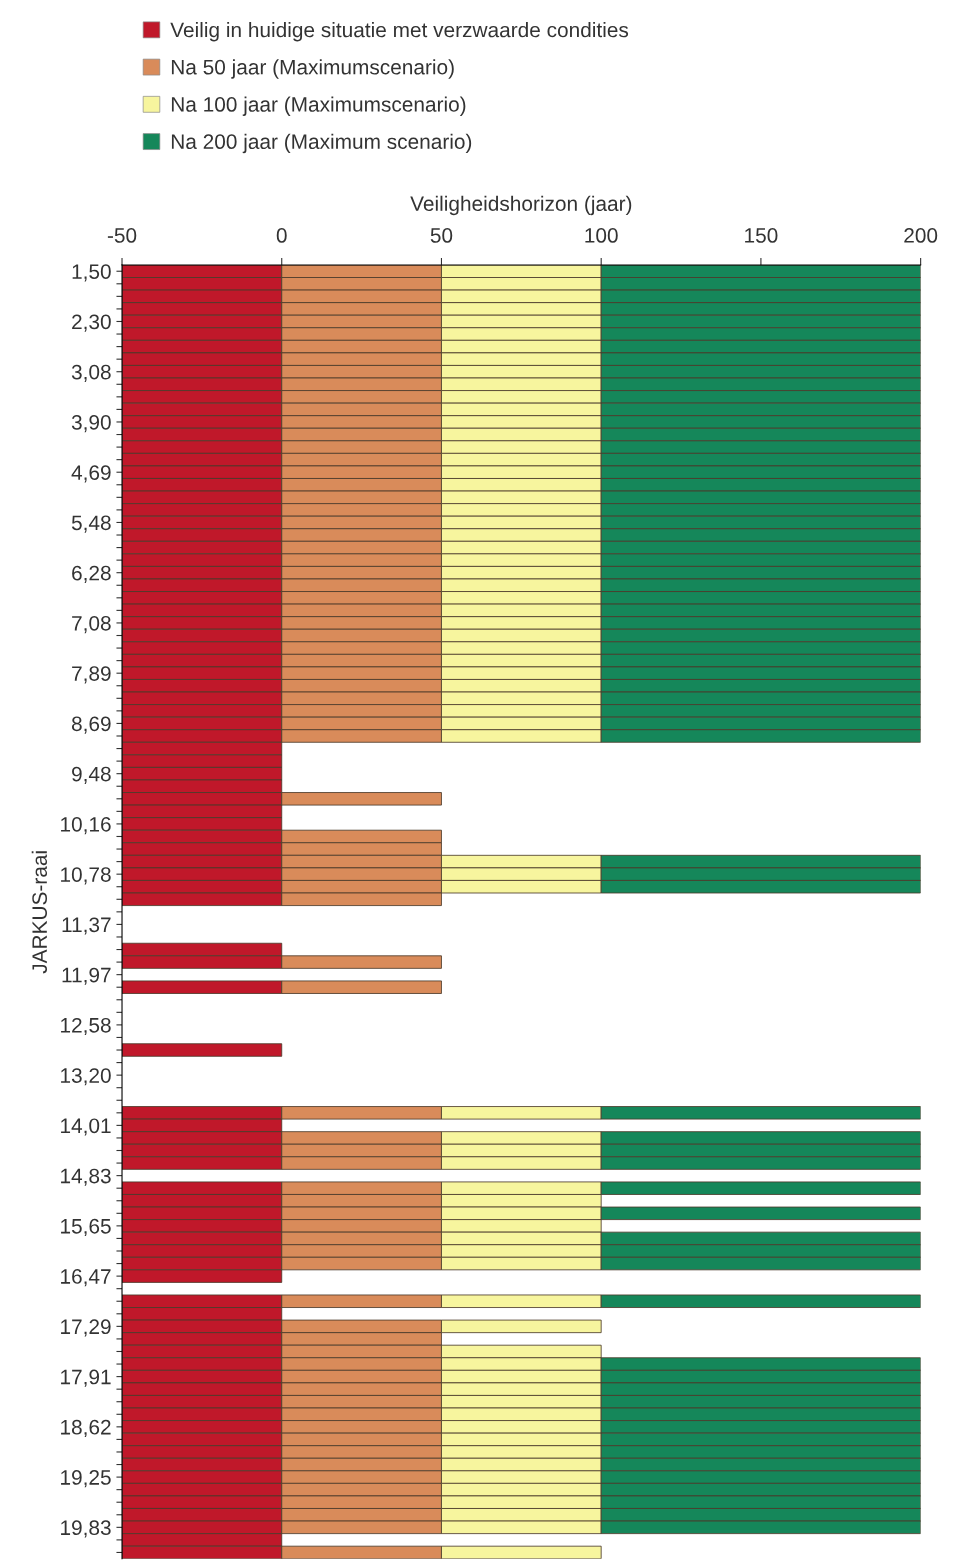 The height and width of the screenshot is (1565, 957). What do you see at coordinates (521, 205) in the screenshot?
I see `x-axis-title: Veiligheidshorizon (jaar)` at bounding box center [521, 205].